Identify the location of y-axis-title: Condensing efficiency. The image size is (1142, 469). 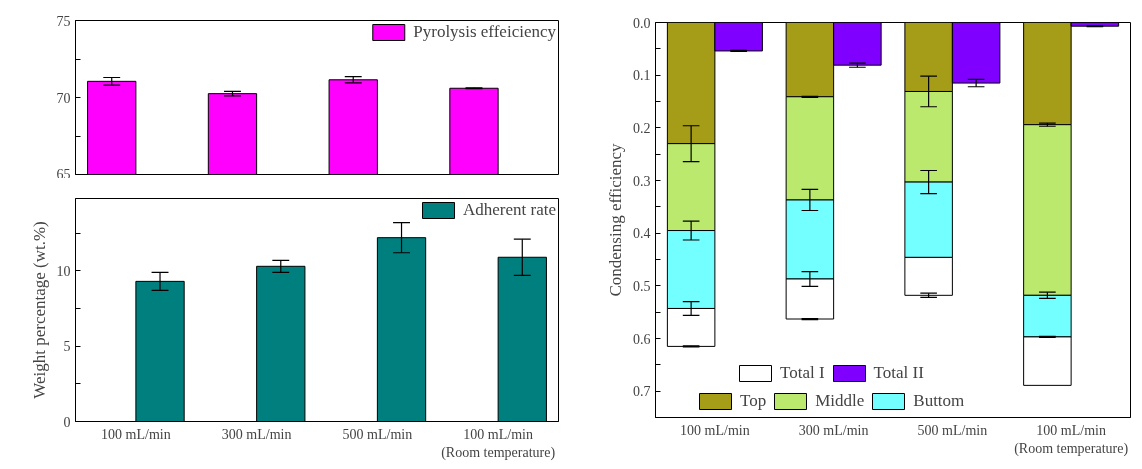
(615, 219).